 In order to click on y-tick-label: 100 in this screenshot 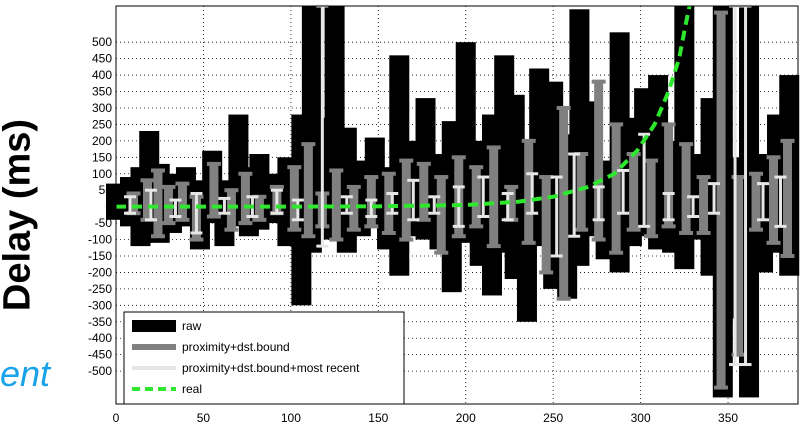, I will do `click(102, 174)`.